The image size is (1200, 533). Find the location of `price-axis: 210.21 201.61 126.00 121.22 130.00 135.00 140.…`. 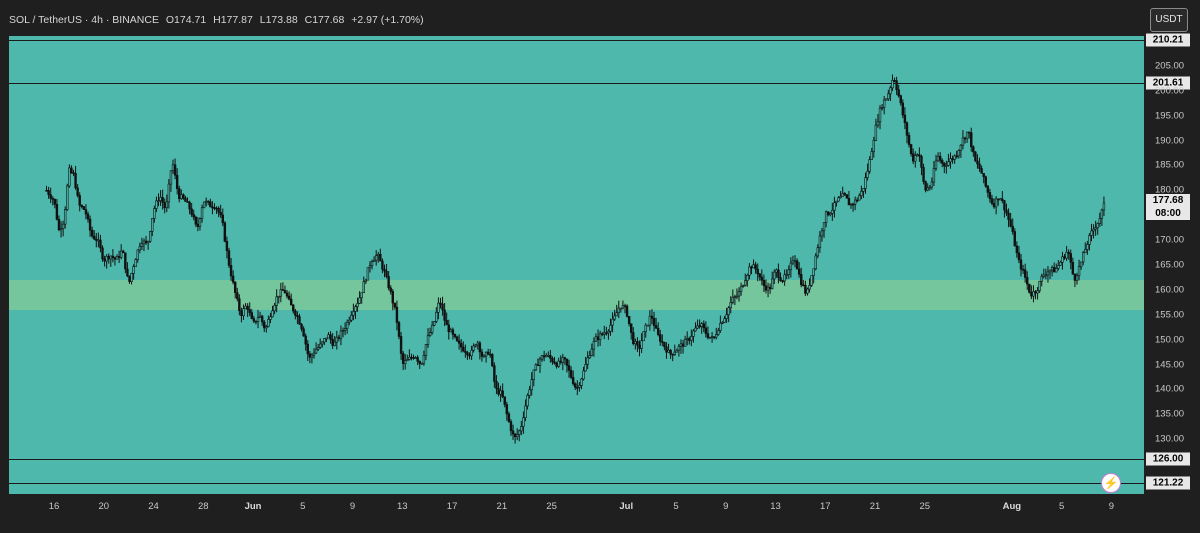

price-axis: 210.21 201.61 126.00 121.22 130.00 135.00 140.… is located at coordinates (1172, 263).